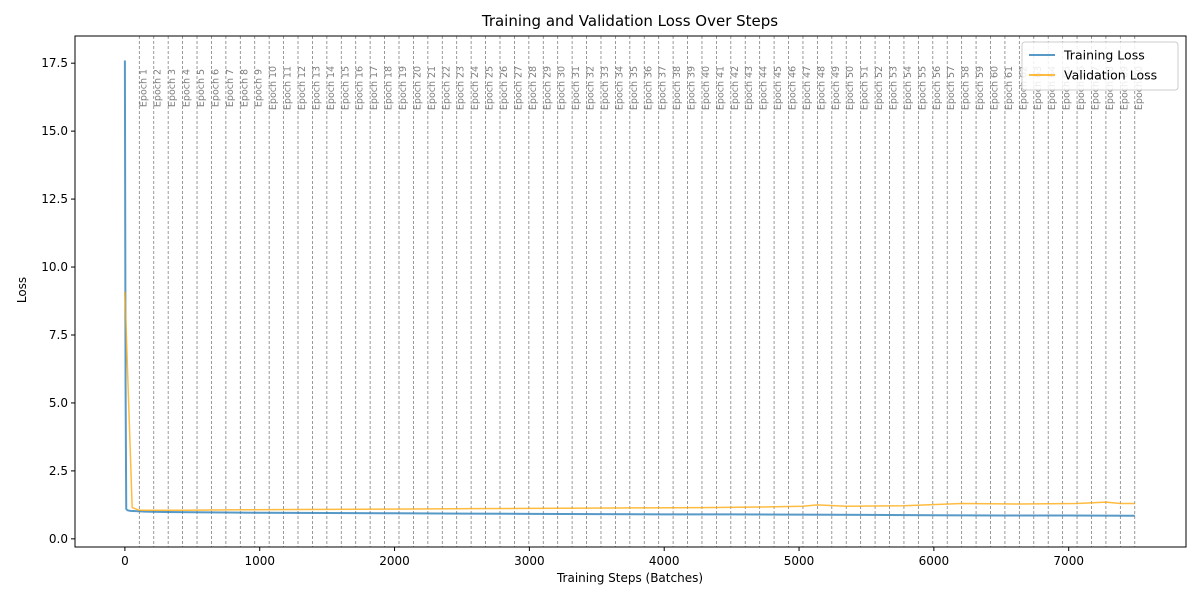  What do you see at coordinates (125, 561) in the screenshot?
I see `x-tick-label: 0` at bounding box center [125, 561].